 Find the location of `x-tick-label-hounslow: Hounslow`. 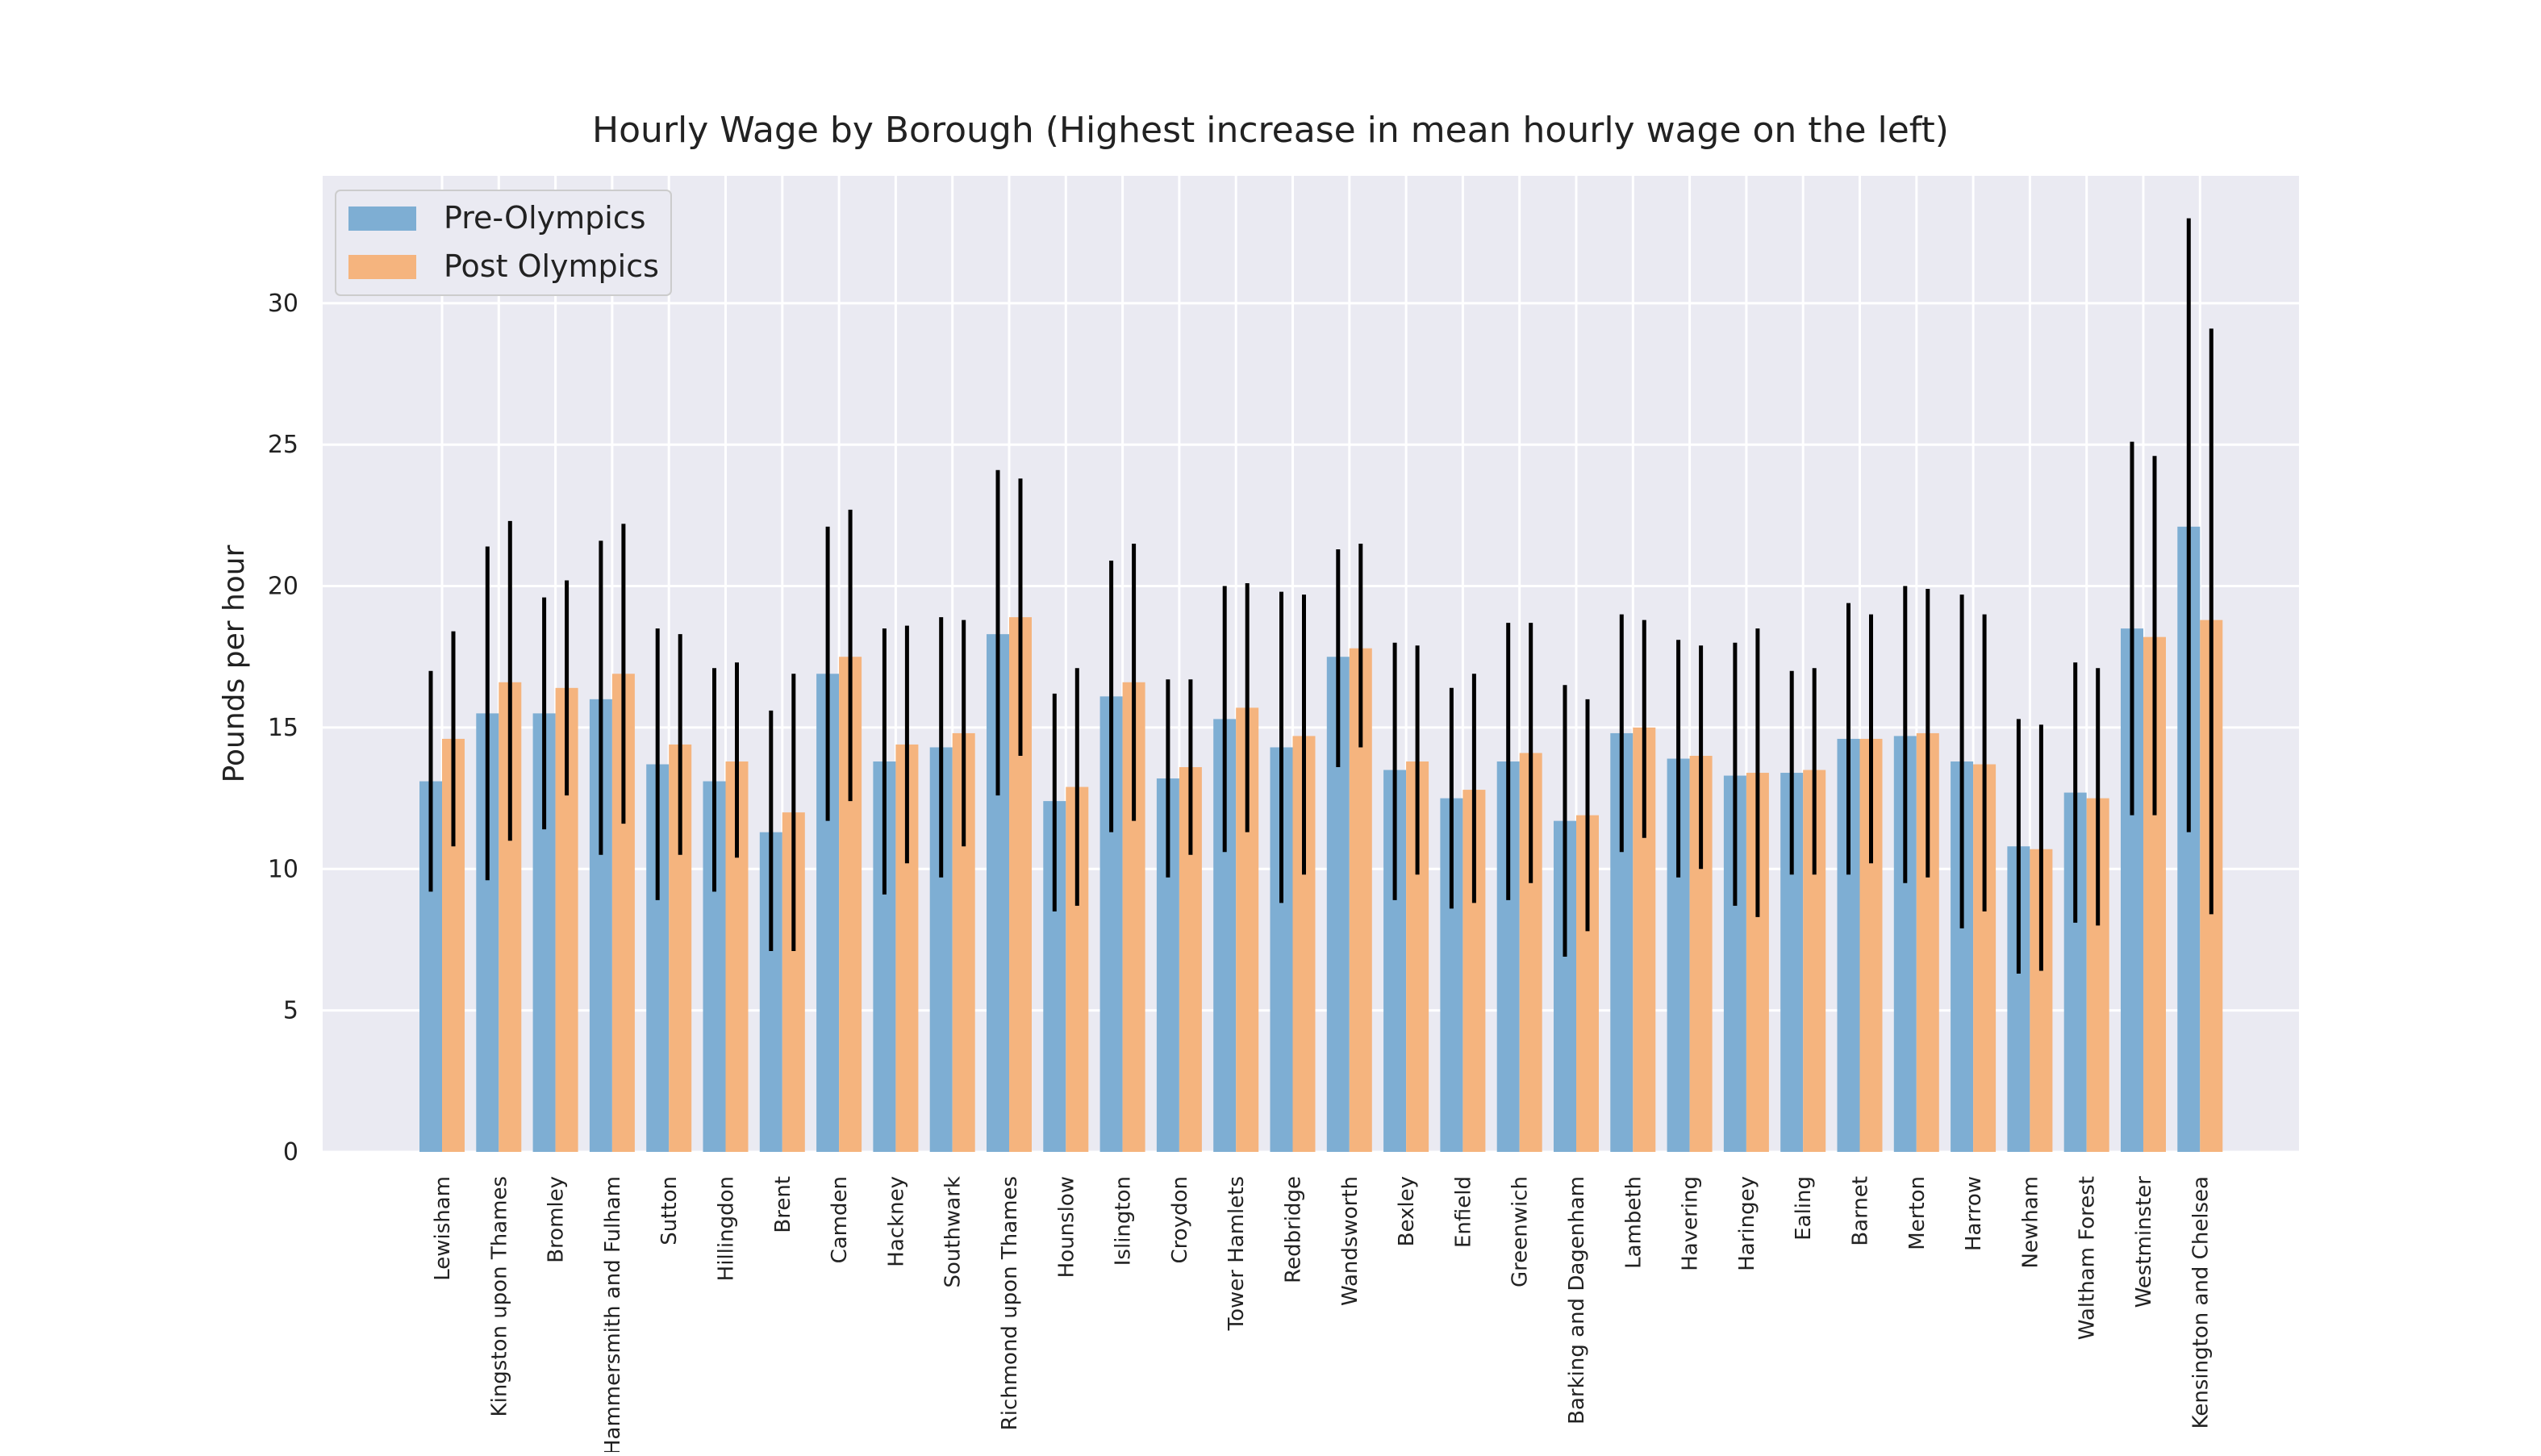

x-tick-label-hounslow: Hounslow is located at coordinates (1066, 1227).